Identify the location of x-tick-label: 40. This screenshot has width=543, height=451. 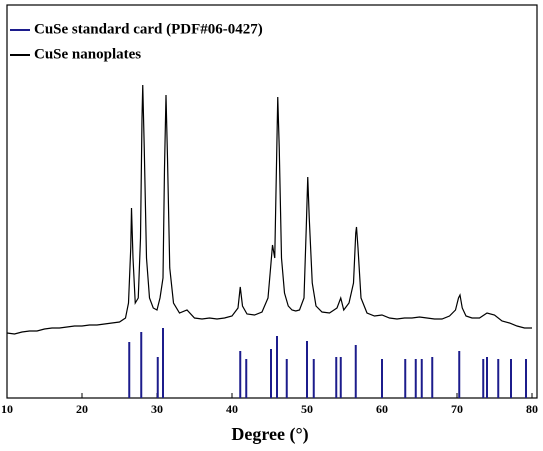
(232, 409).